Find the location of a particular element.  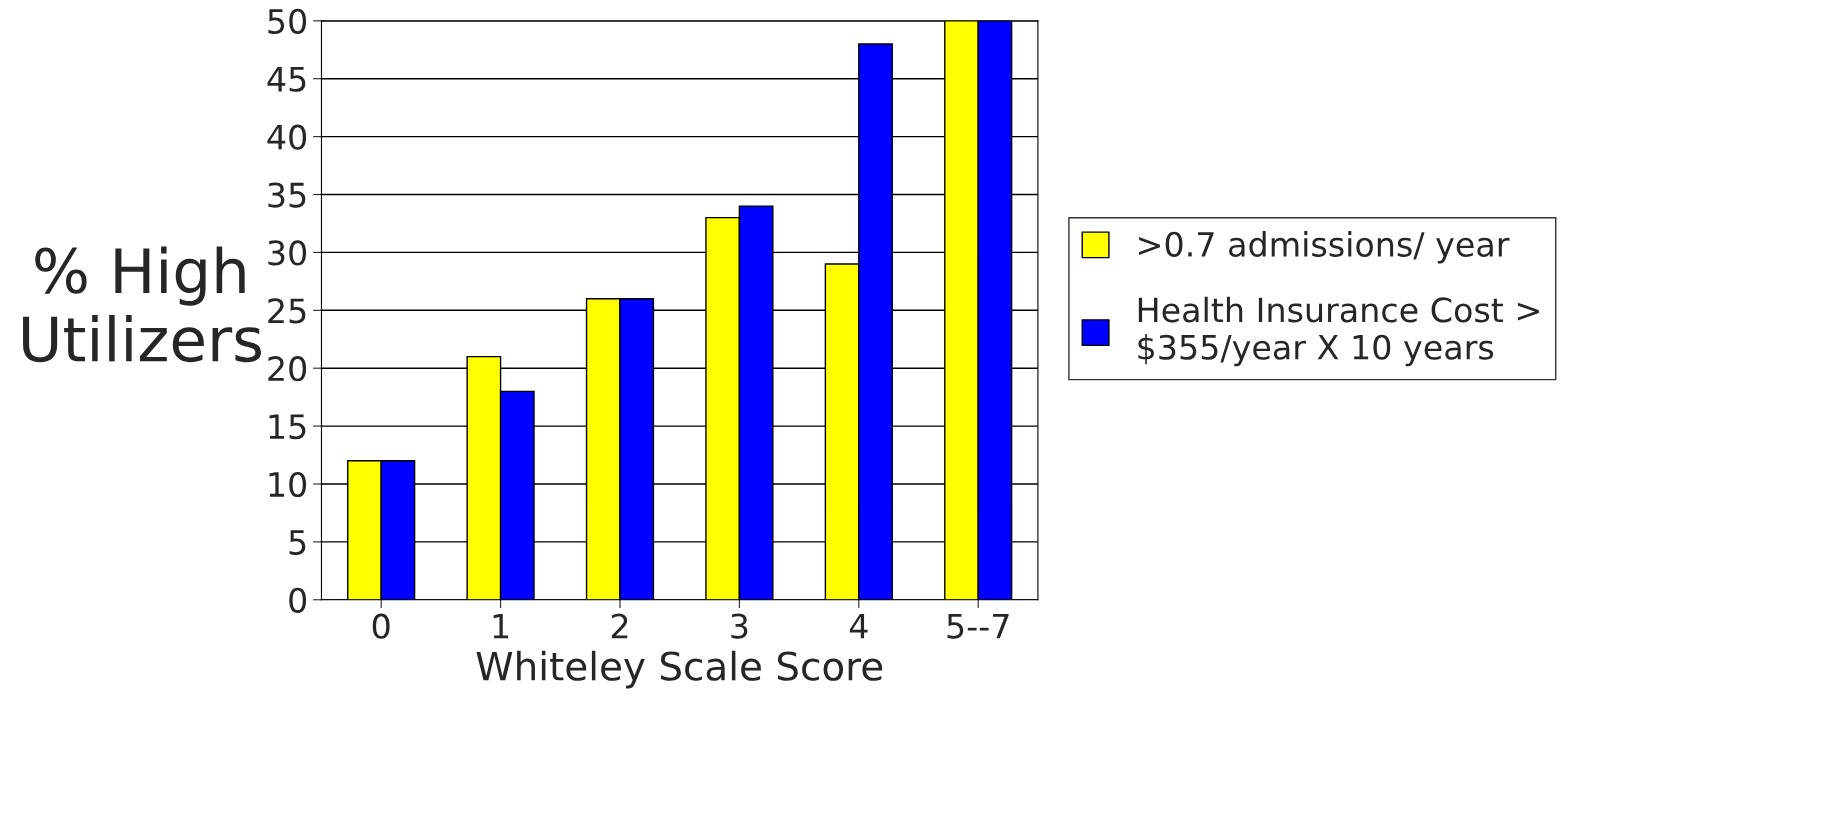

y-tick-label: 30 is located at coordinates (287, 253).